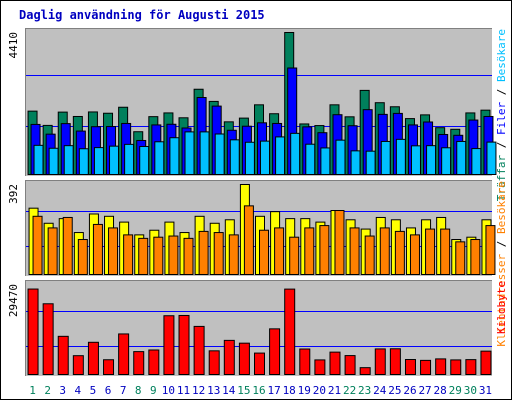 The width and height of the screenshot is (512, 400). What do you see at coordinates (349, 390) in the screenshot?
I see `x-tick-label-day-22: 22` at bounding box center [349, 390].